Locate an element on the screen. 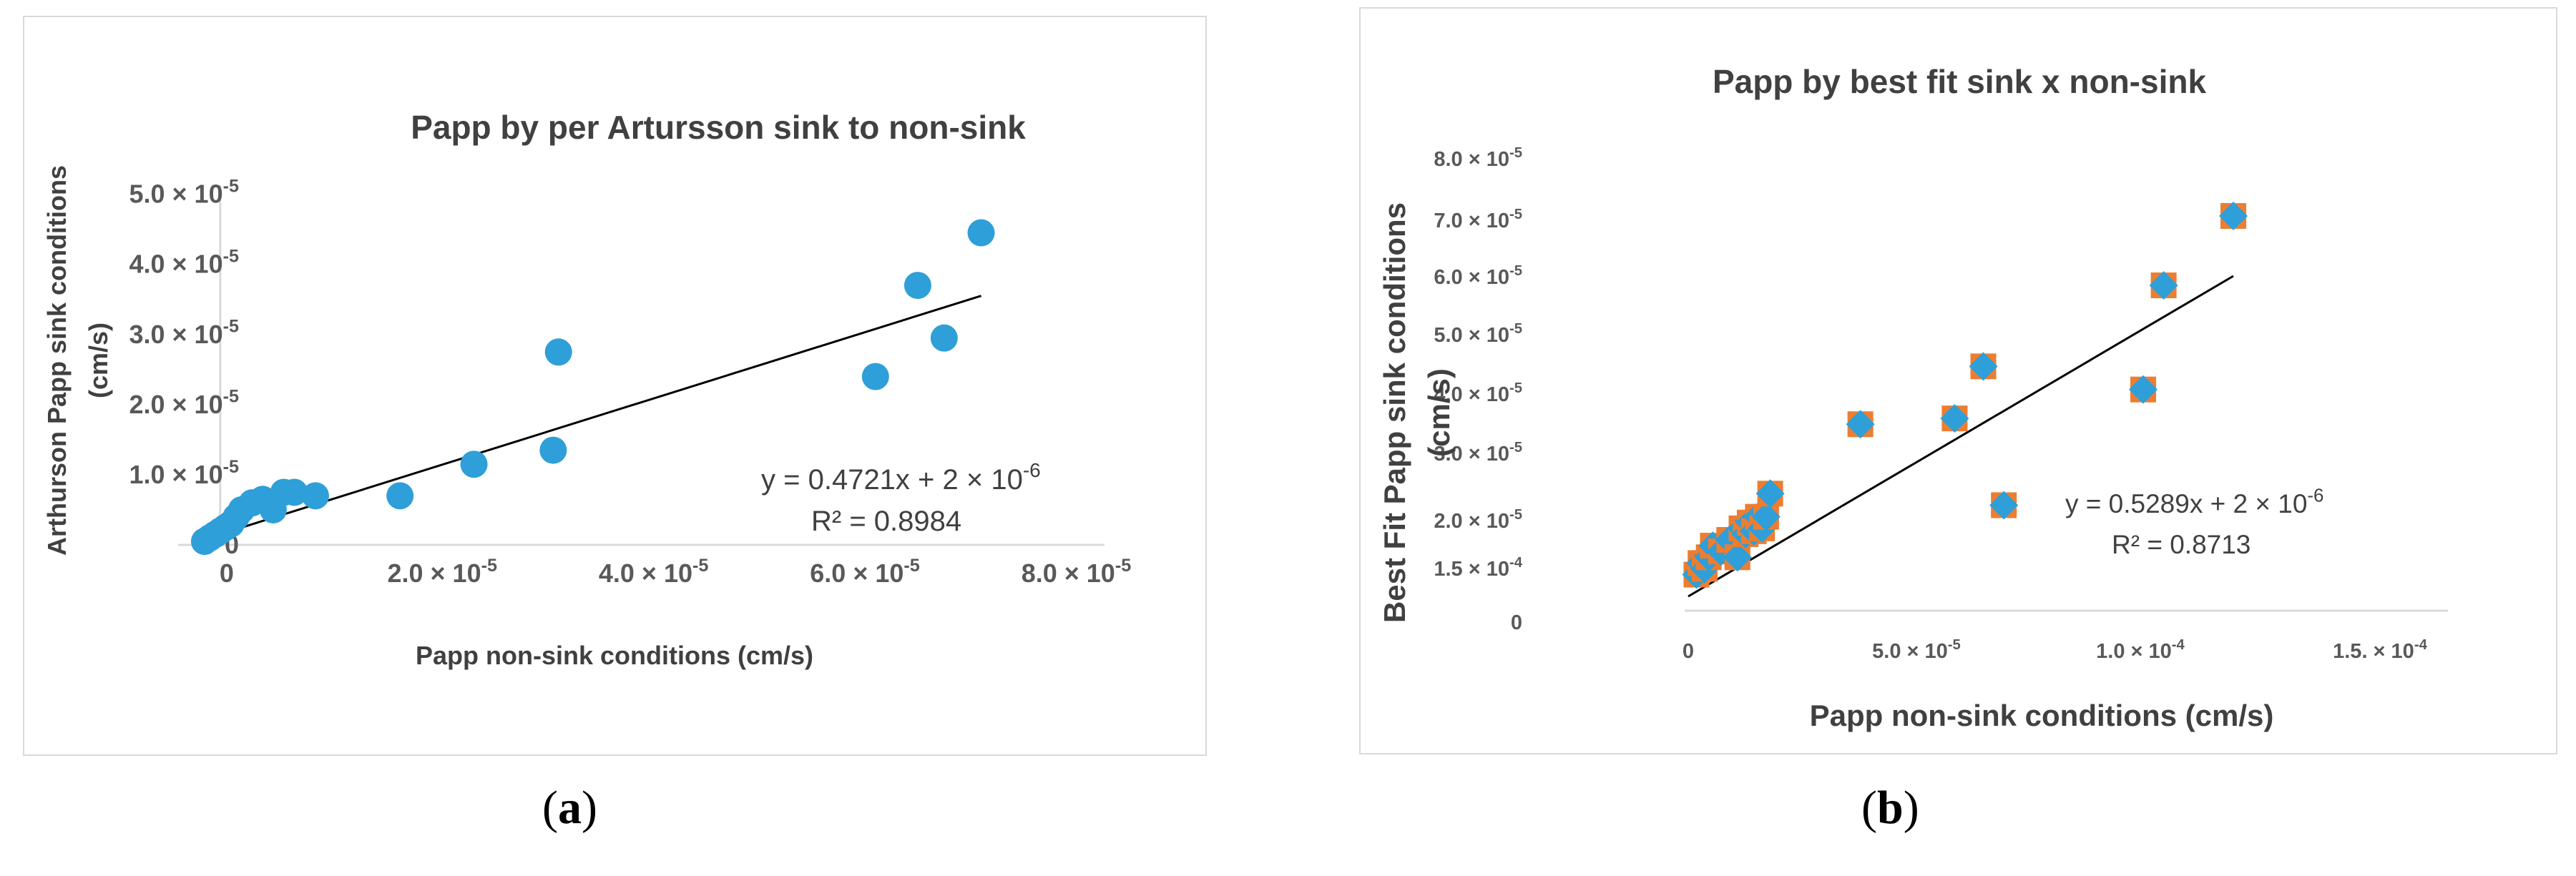  x-tick-label-2: 1.0 × 10⁻⁴ is located at coordinates (2140, 650).